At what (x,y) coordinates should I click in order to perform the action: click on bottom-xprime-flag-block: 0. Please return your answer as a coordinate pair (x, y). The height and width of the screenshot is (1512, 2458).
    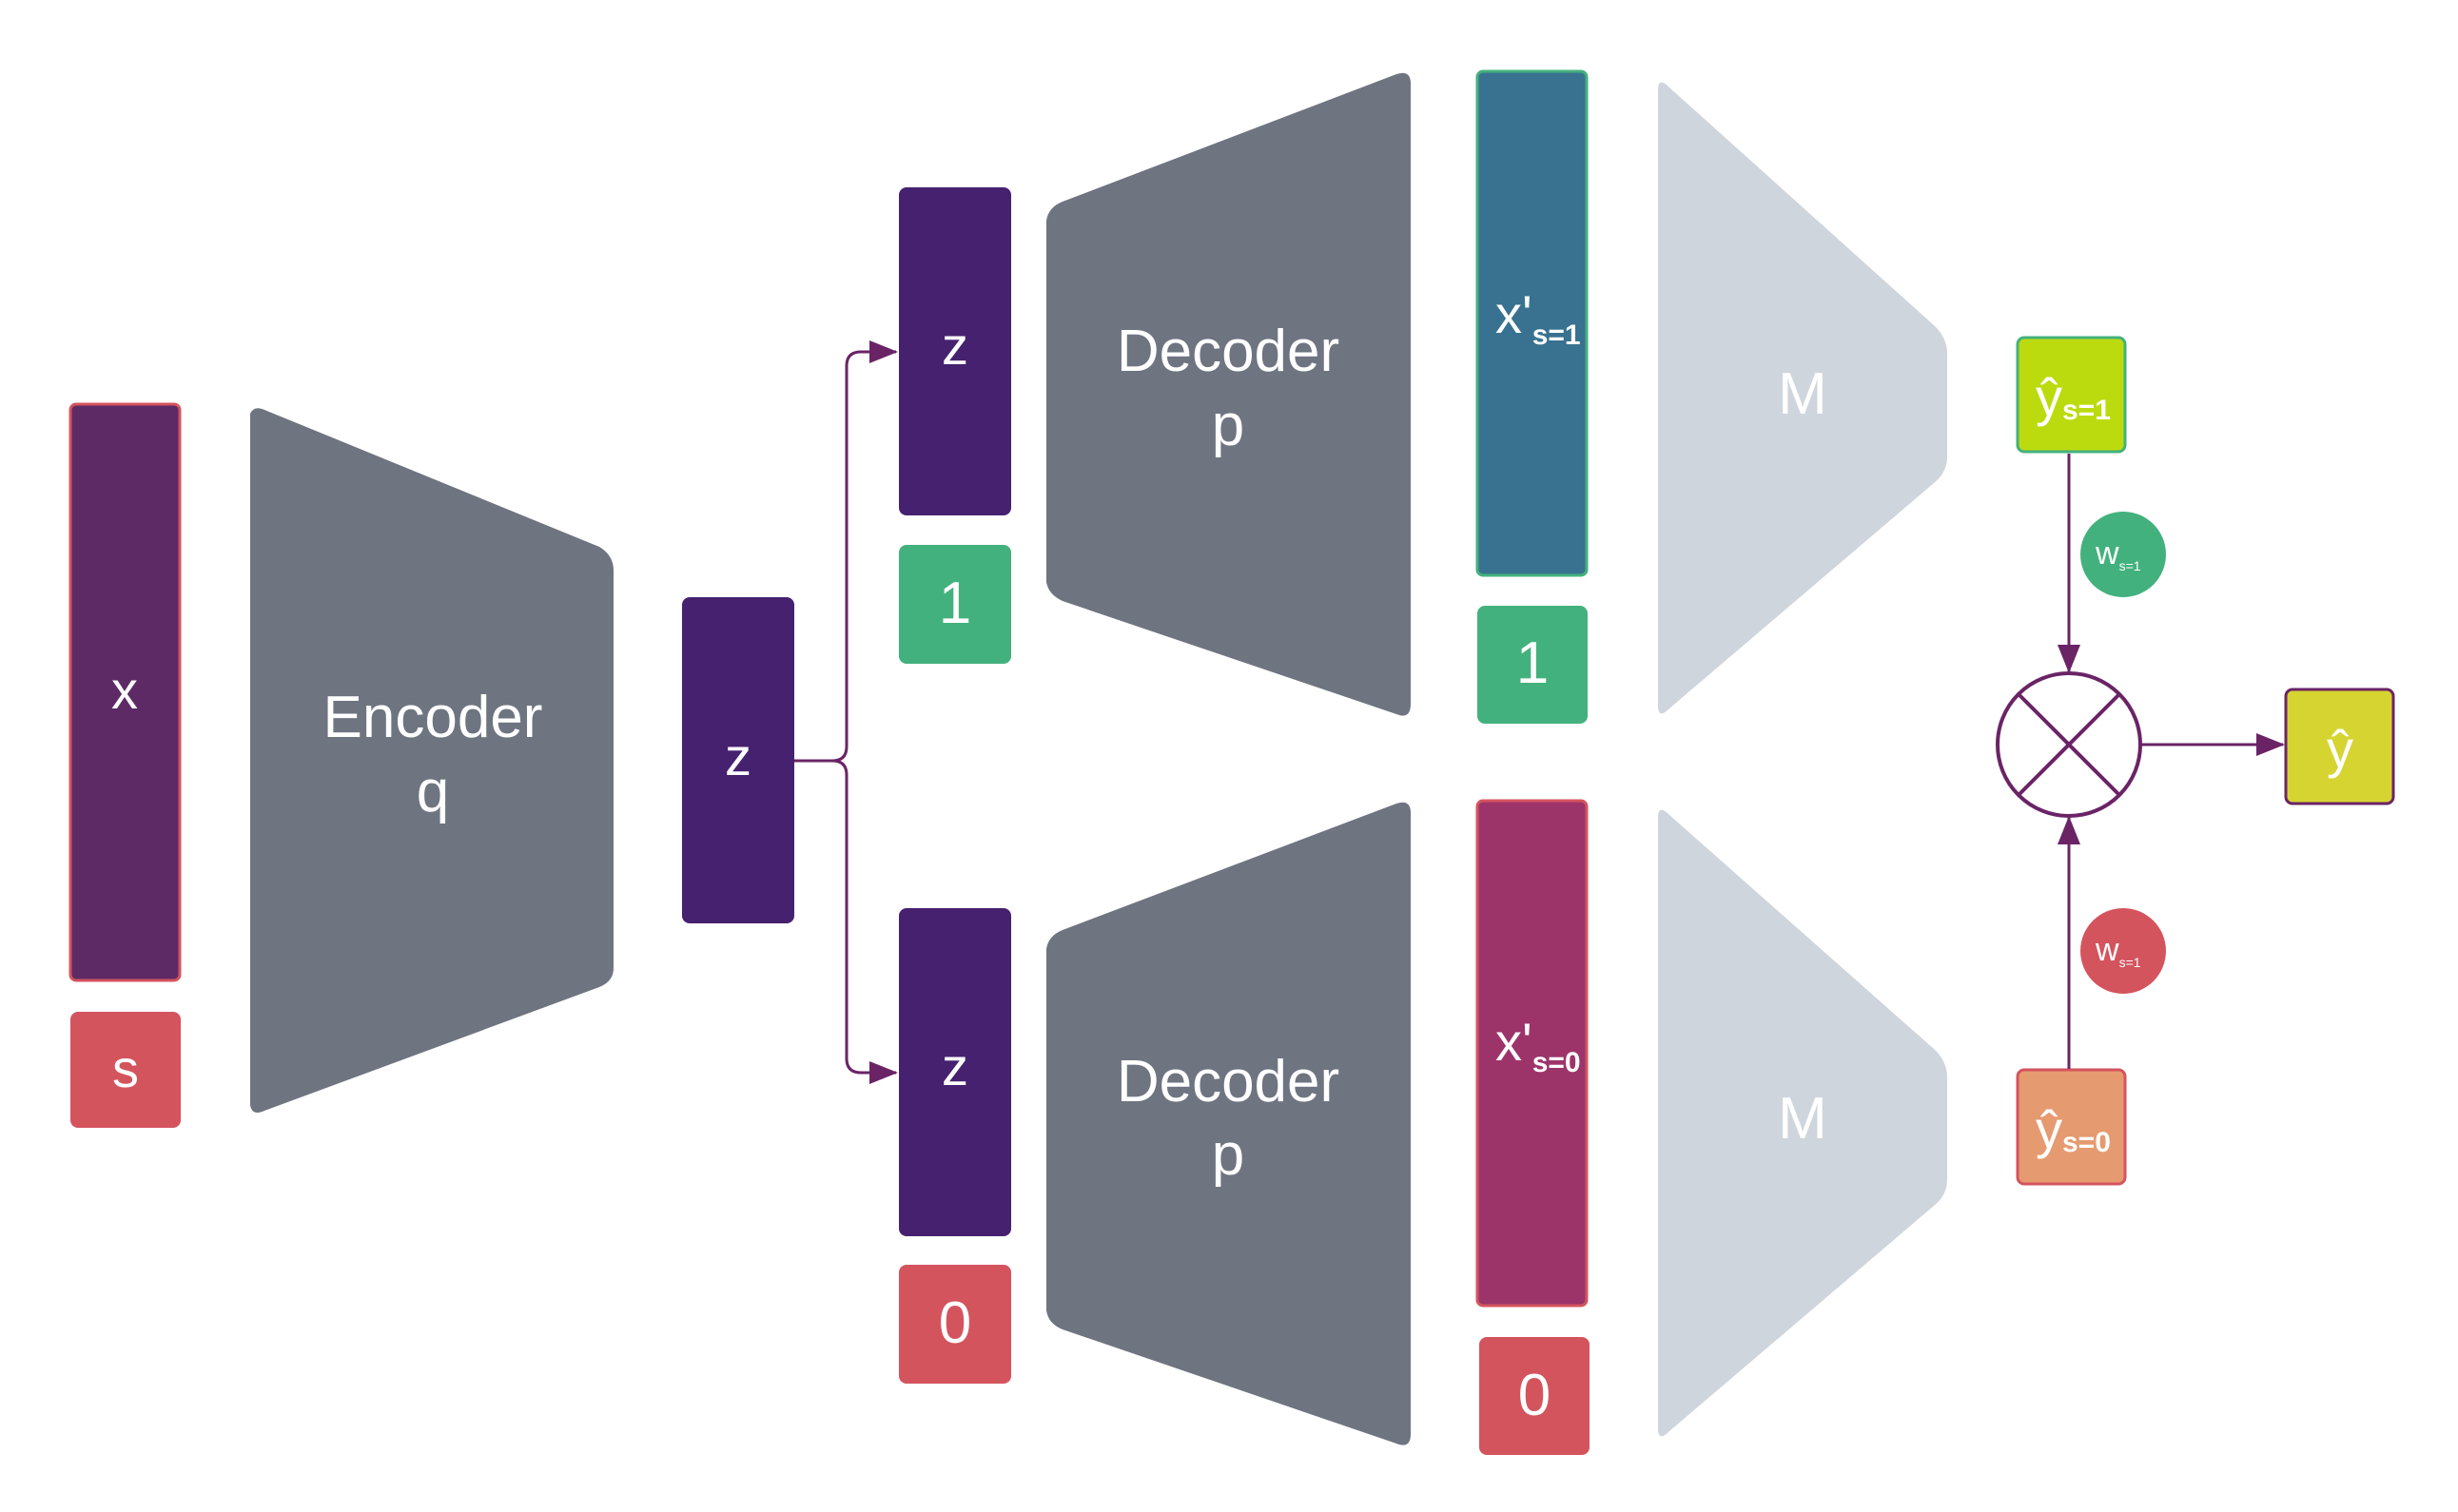
    Looking at the image, I should click on (1534, 1396).